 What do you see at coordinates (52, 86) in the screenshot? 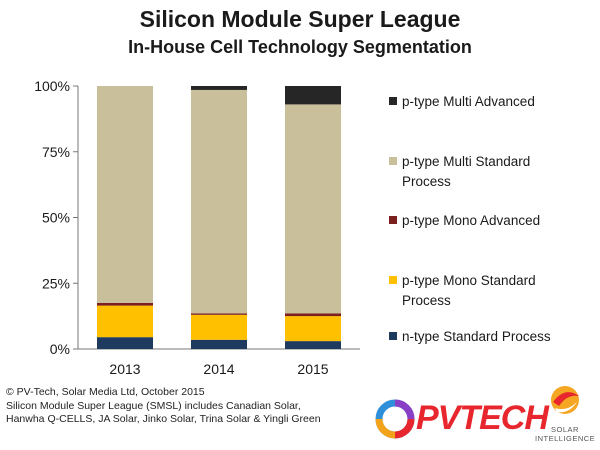
I see `y-tick-label: 100%` at bounding box center [52, 86].